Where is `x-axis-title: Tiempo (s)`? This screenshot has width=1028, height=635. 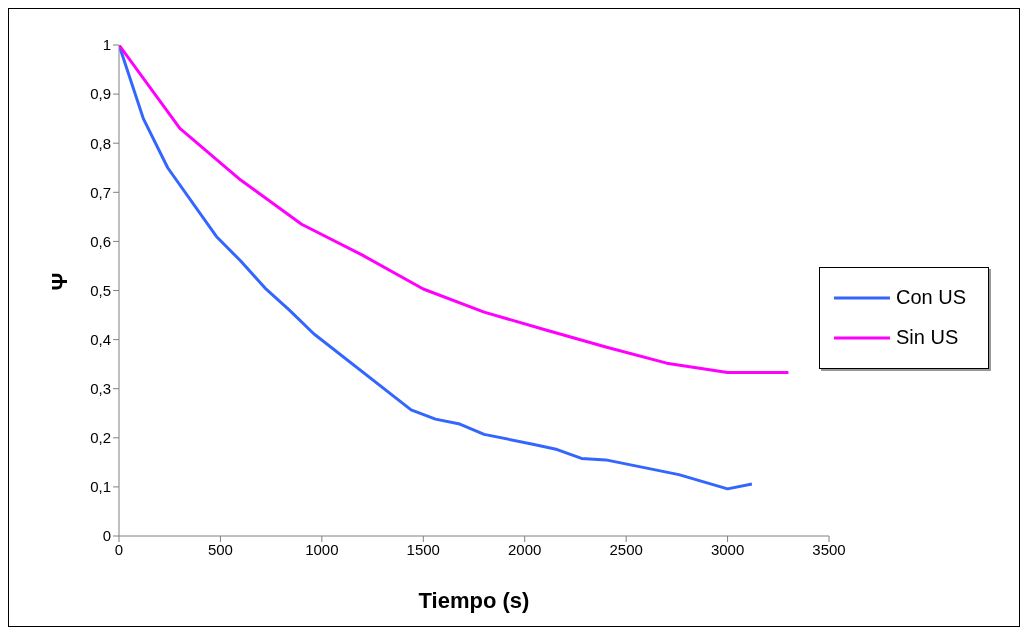
x-axis-title: Tiempo (s) is located at coordinates (474, 600).